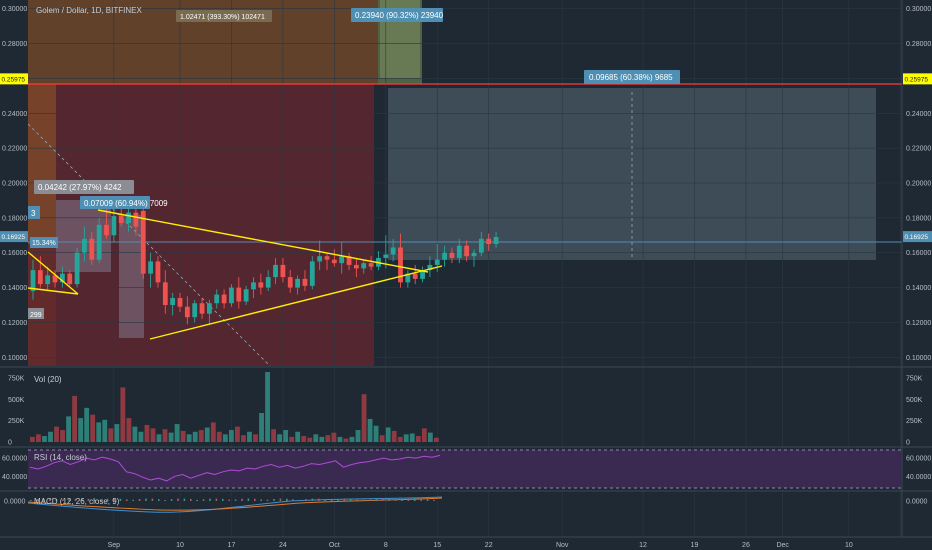 The height and width of the screenshot is (550, 932). I want to click on time-tick: Dec, so click(782, 545).